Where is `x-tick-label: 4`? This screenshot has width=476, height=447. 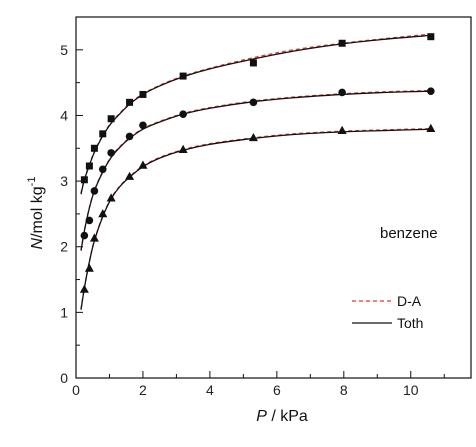
x-tick-label: 4 is located at coordinates (210, 390).